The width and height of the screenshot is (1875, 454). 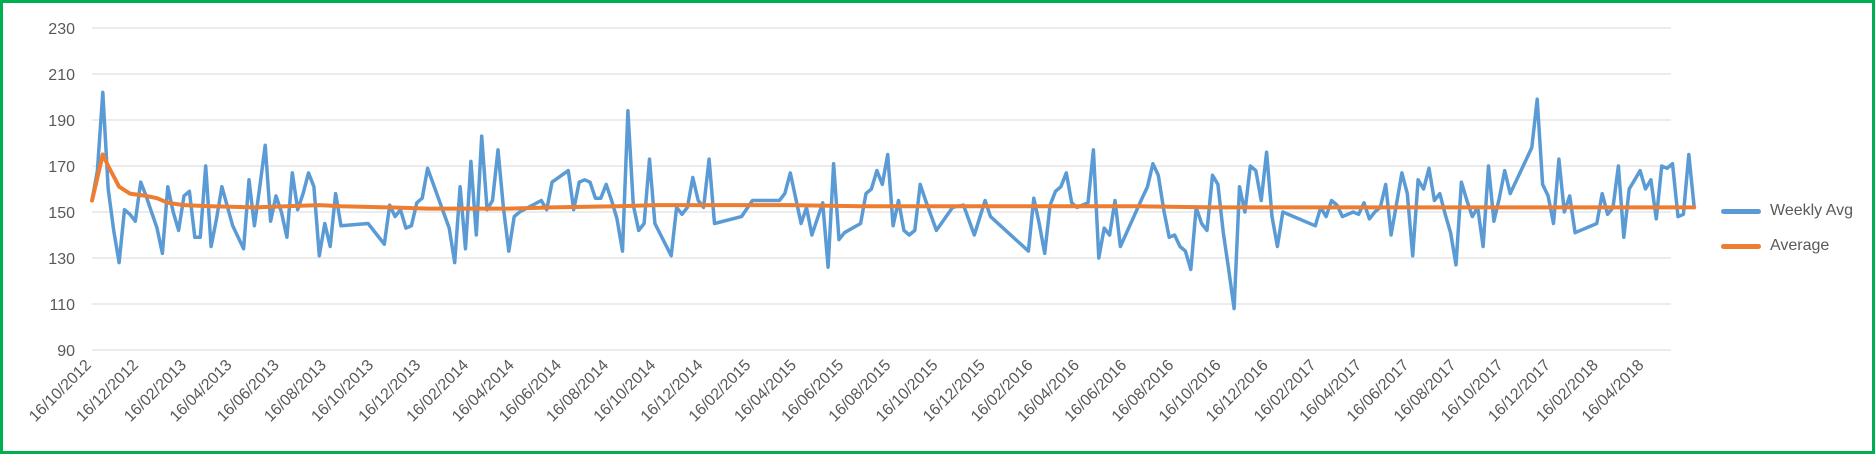 I want to click on y-tick-label: 90, so click(x=66, y=351).